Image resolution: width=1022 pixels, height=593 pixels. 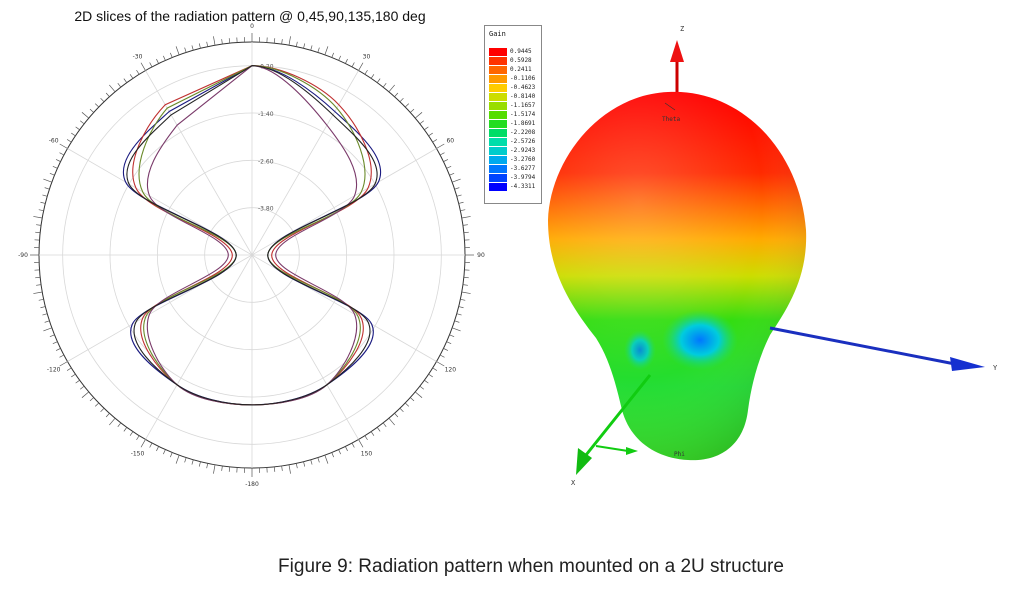 I want to click on gain-legend-value: -1.1657, so click(x=523, y=105).